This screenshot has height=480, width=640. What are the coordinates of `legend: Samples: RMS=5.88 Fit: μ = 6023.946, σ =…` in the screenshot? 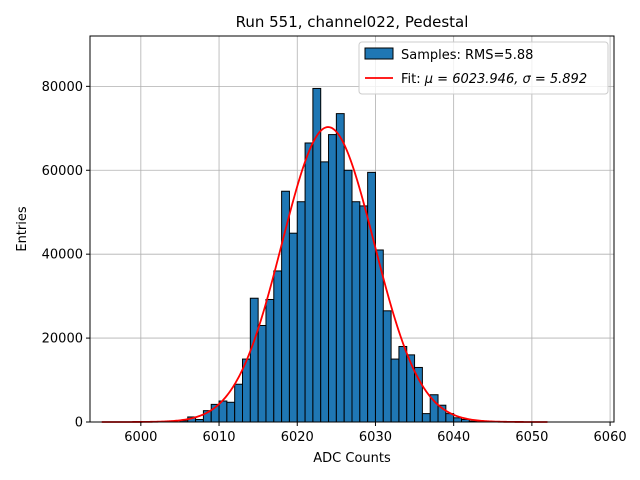 It's located at (483, 68).